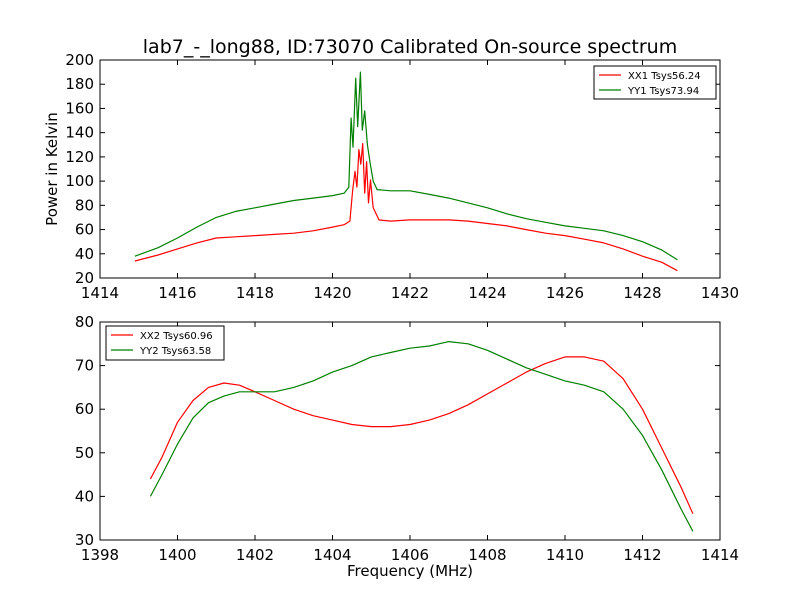  Describe the element at coordinates (79, 108) in the screenshot. I see `y-tick-label: 160` at that location.